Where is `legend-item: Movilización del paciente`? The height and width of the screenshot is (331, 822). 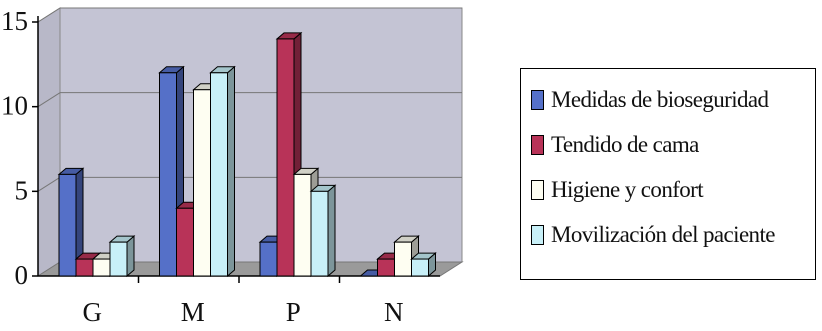
legend-item: Movilización del paciente is located at coordinates (653, 235).